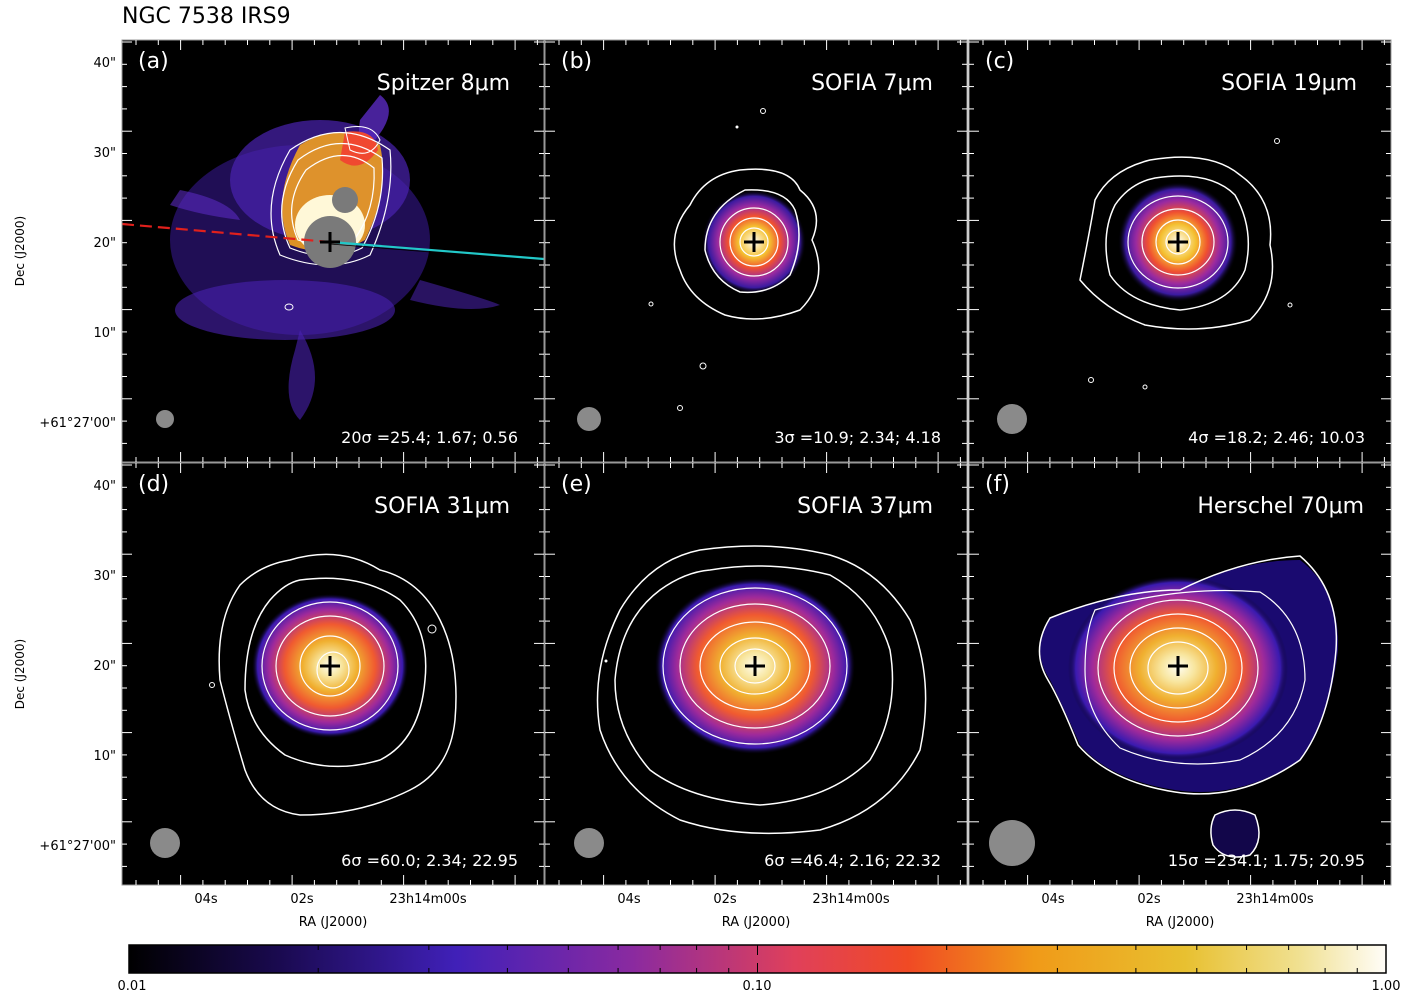  Describe the element at coordinates (576, 61) in the screenshot. I see `panel-letter: (b)` at that location.